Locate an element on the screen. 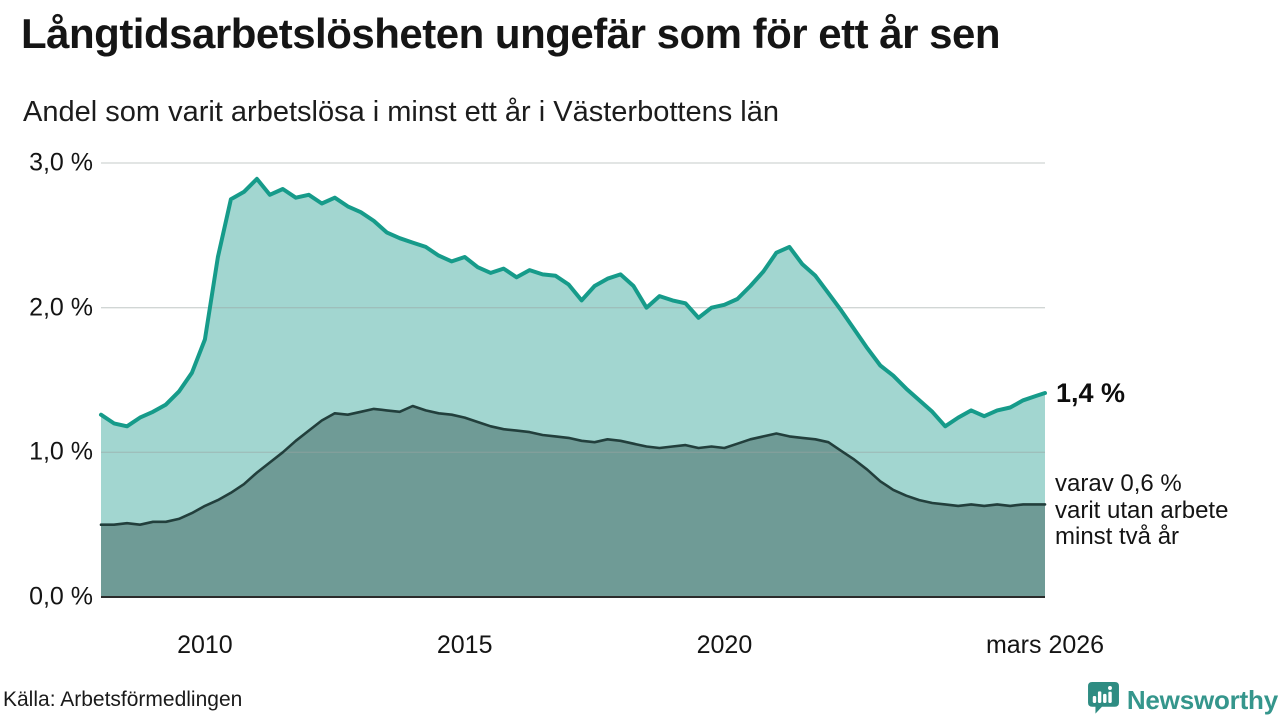 Image resolution: width=1280 pixels, height=720 pixels. latest-value-label: 1,4 % is located at coordinates (1091, 393).